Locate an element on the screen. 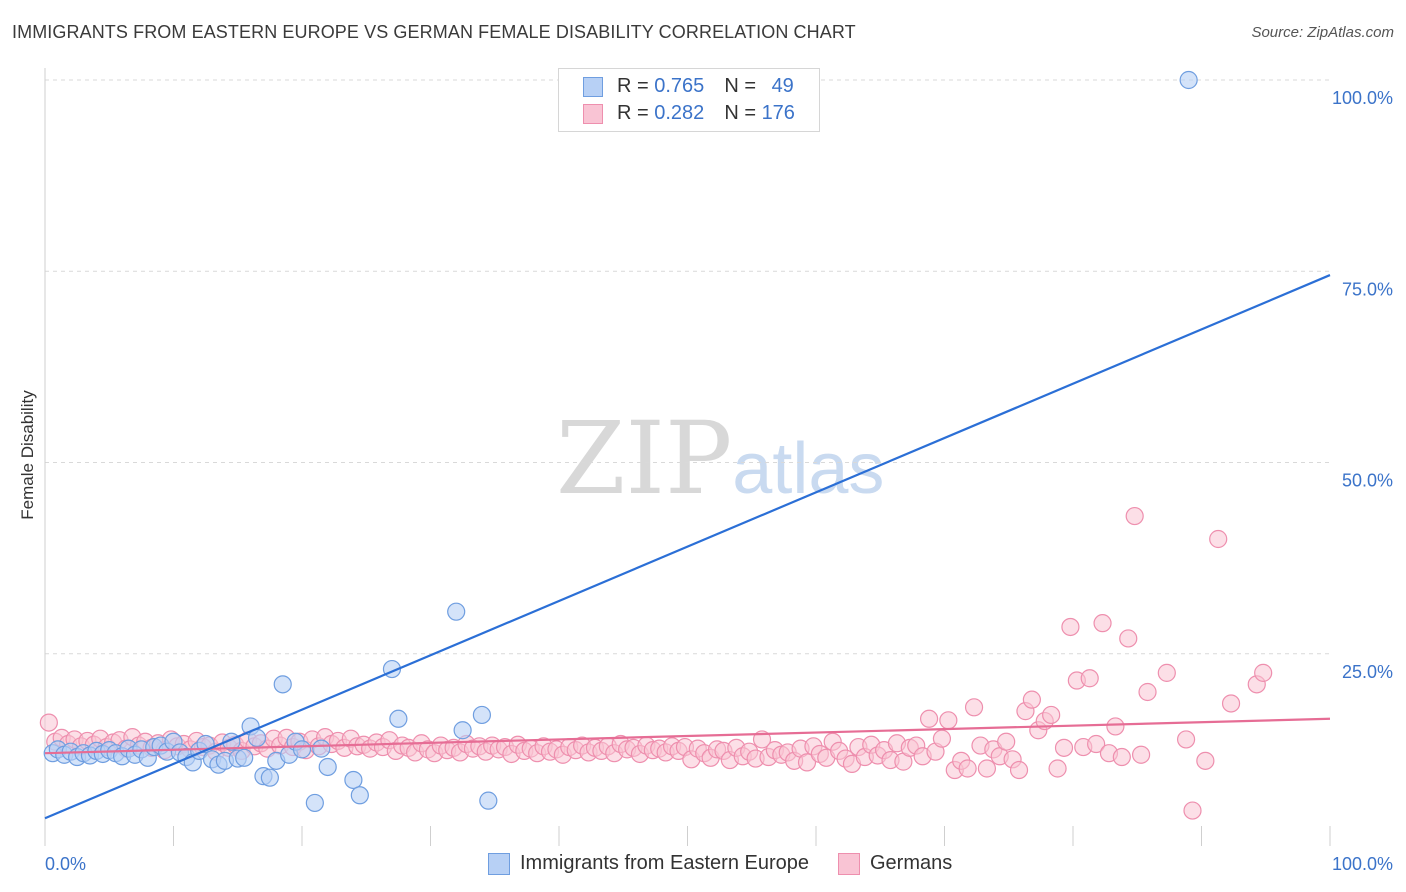 The width and height of the screenshot is (1406, 892). legend-row-germans: R = 0.282 N = 176 is located at coordinates (689, 114).